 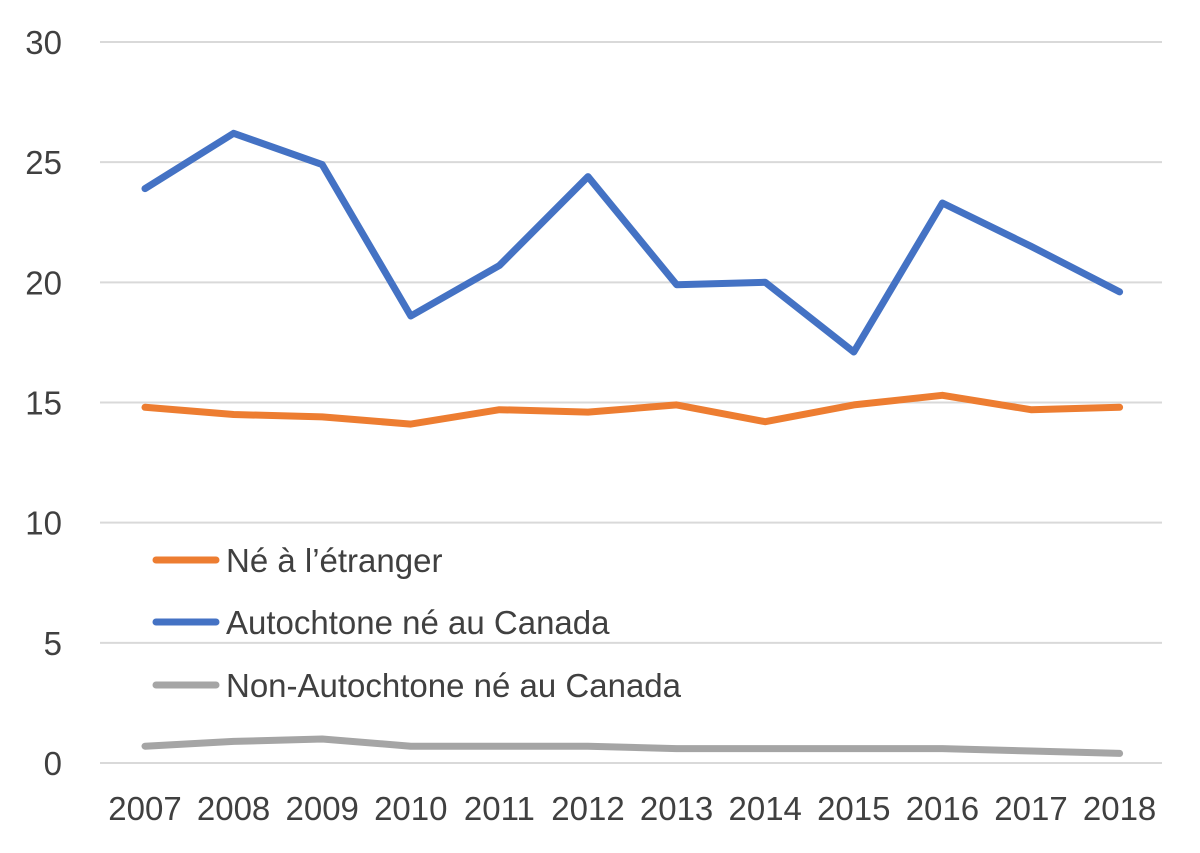 What do you see at coordinates (43, 162) in the screenshot?
I see `y-tick-label-25: 25` at bounding box center [43, 162].